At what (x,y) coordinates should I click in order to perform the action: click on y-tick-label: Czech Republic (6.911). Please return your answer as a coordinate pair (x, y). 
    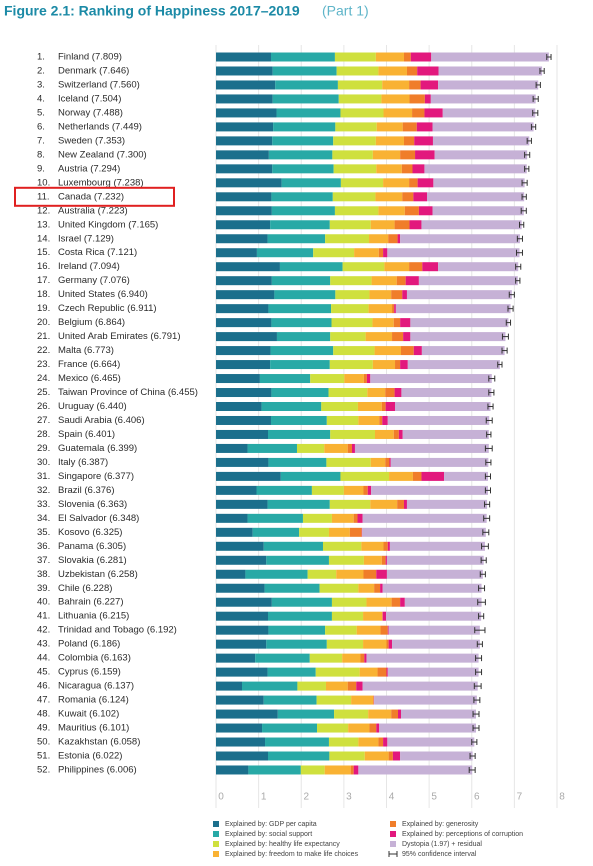
    Looking at the image, I should click on (107, 308).